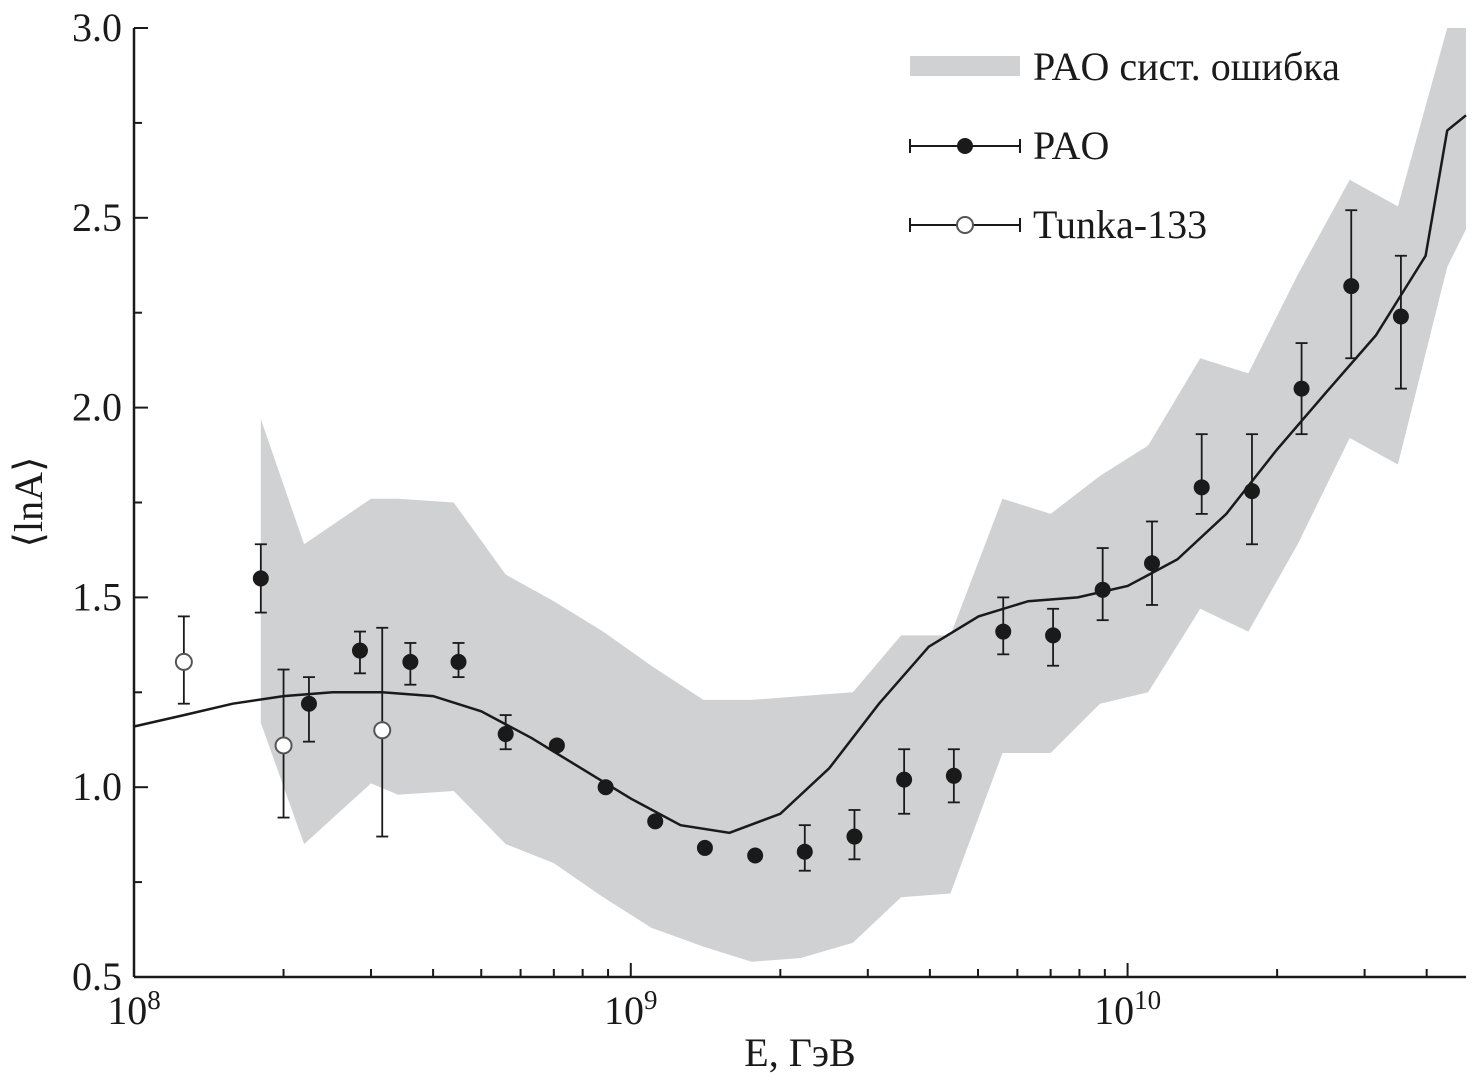  Describe the element at coordinates (799, 1052) in the screenshot. I see `x-axis-title: E, ГэВ` at that location.